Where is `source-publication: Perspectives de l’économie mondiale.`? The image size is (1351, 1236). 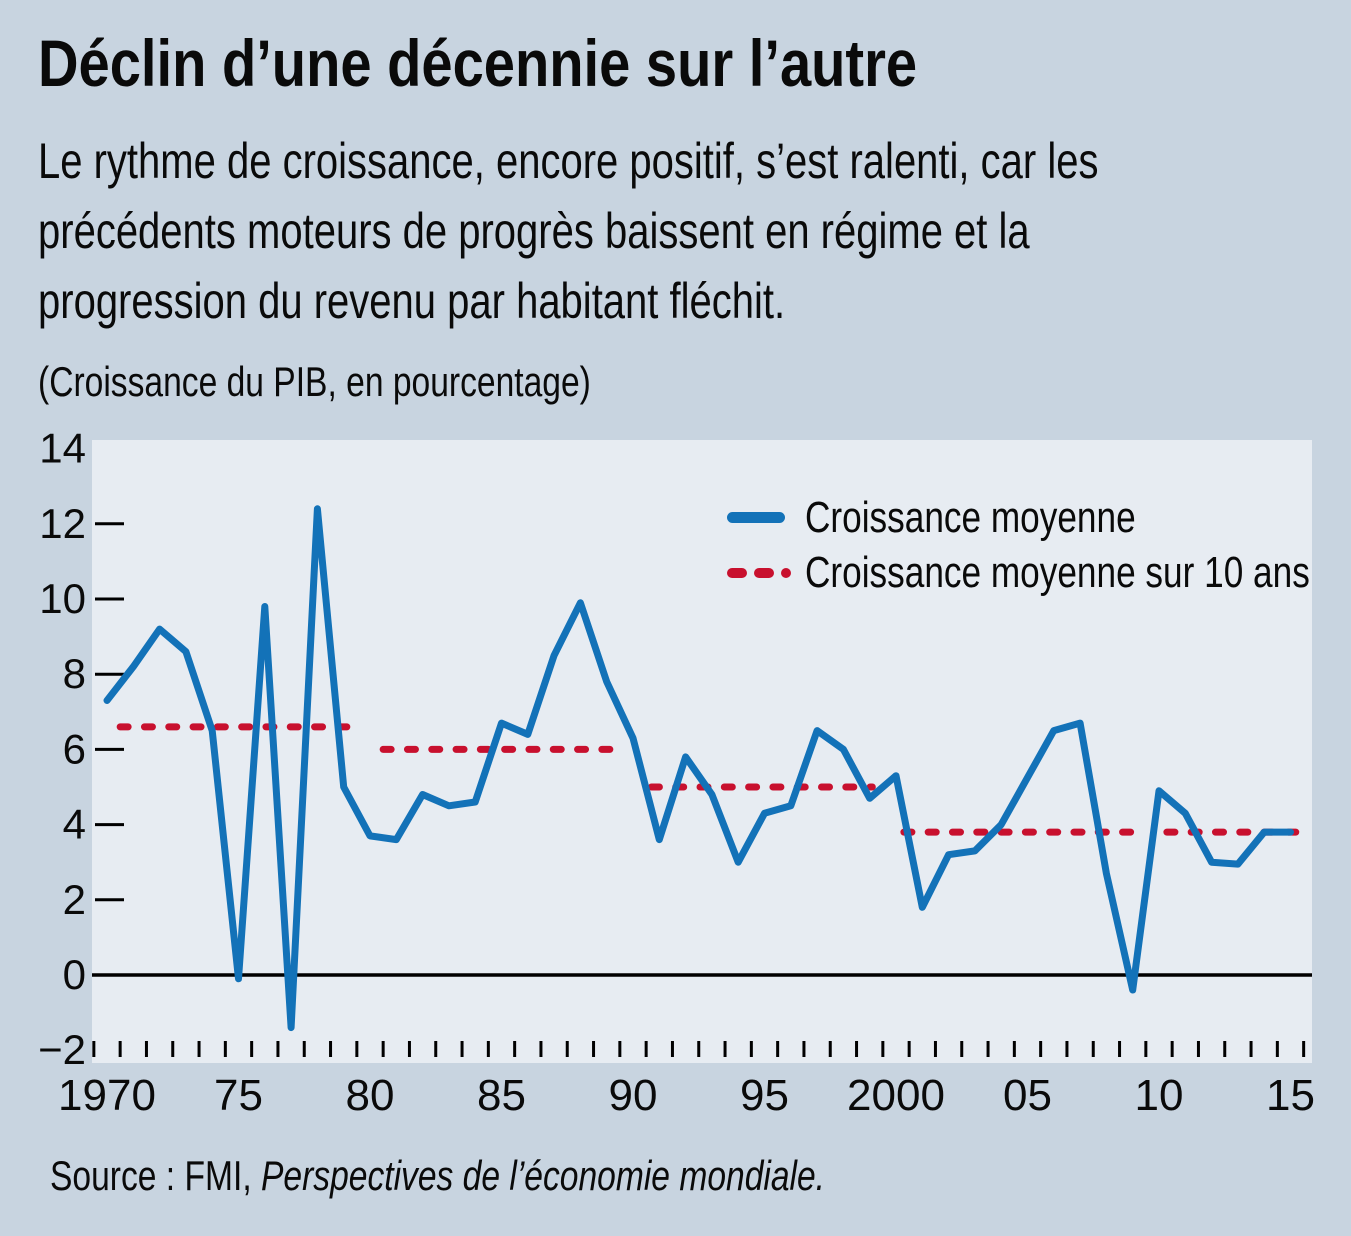 source-publication: Perspectives de l’économie mondiale. is located at coordinates (543, 1175).